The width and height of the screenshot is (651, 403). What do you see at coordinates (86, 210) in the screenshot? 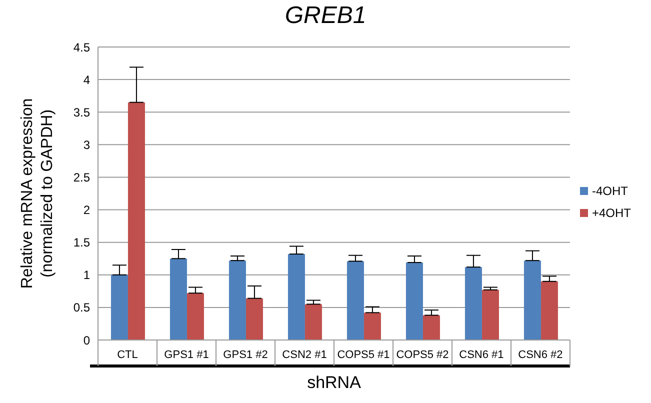
I see `y-tick-label: 2` at bounding box center [86, 210].